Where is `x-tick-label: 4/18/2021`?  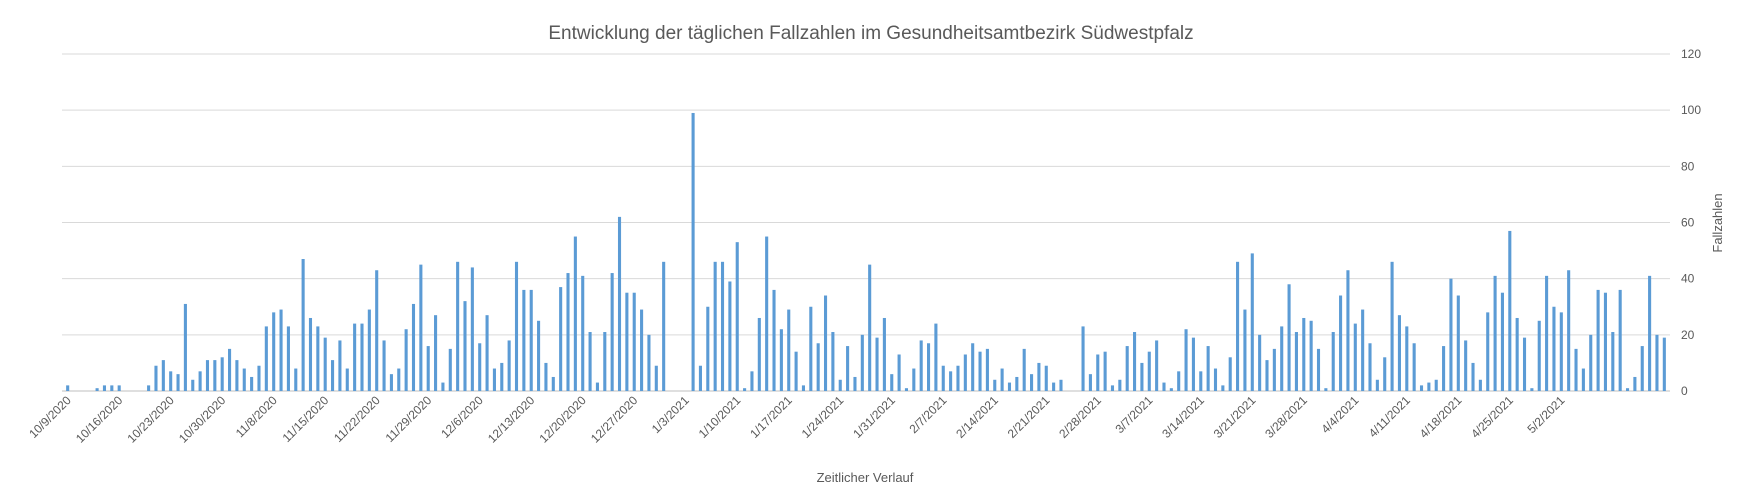
x-tick-label: 4/18/2021 is located at coordinates (1441, 417).